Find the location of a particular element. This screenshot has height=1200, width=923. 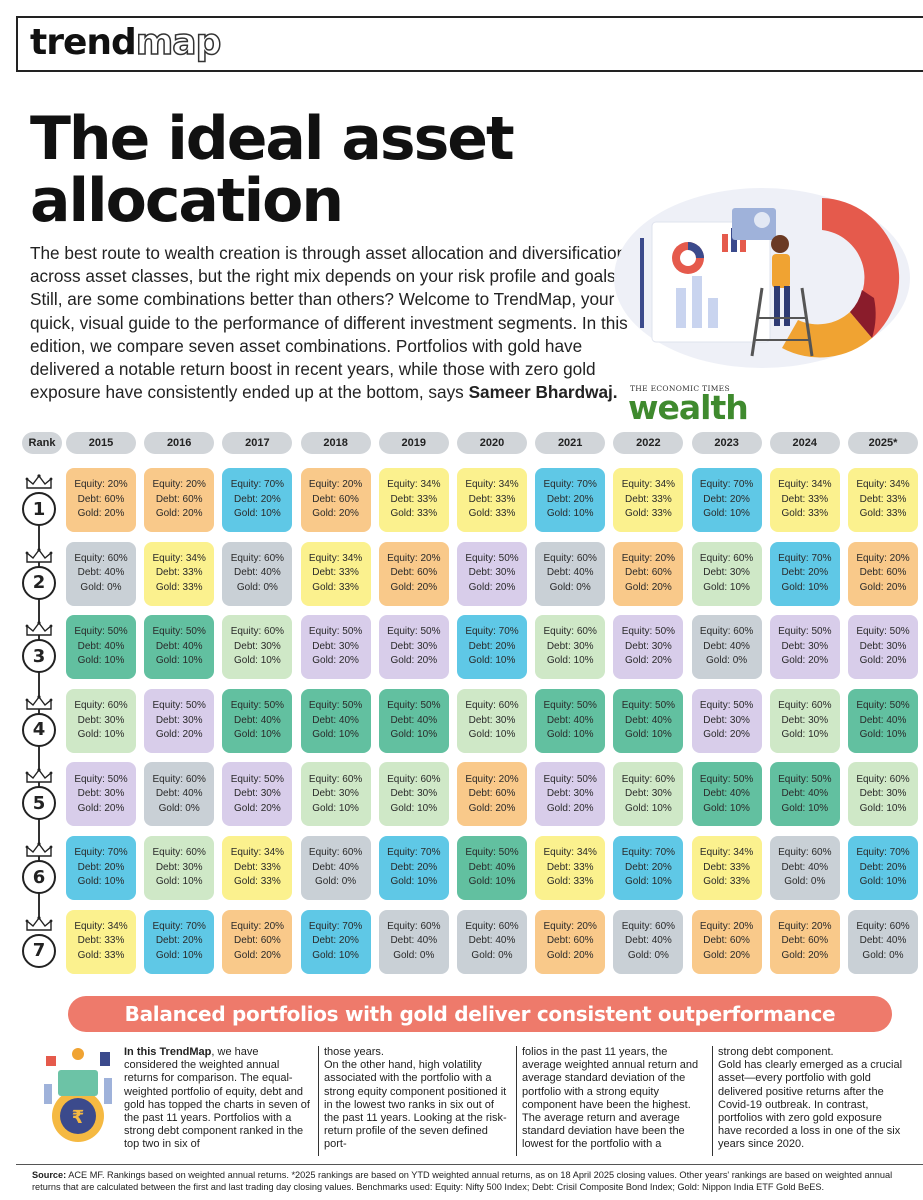

year-header: 2024 is located at coordinates (804, 443).